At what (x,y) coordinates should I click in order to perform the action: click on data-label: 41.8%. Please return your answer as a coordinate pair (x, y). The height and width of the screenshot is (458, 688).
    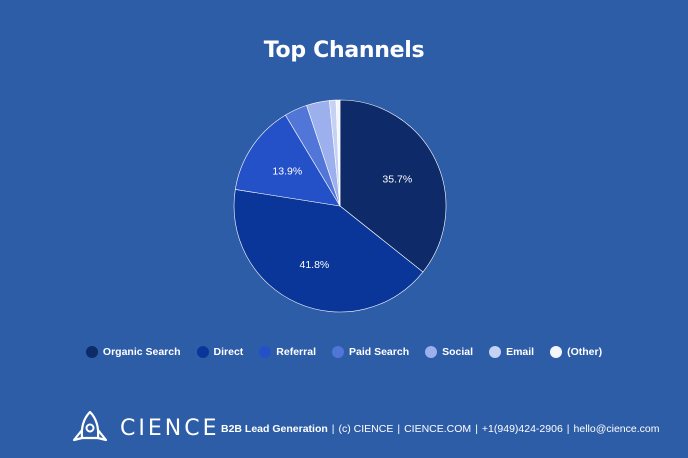
    Looking at the image, I should click on (314, 265).